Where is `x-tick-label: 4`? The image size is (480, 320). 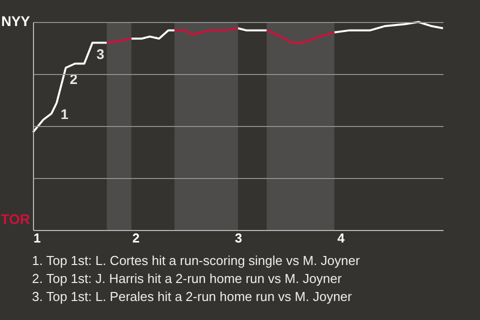
x-tick-label: 4 is located at coordinates (341, 238).